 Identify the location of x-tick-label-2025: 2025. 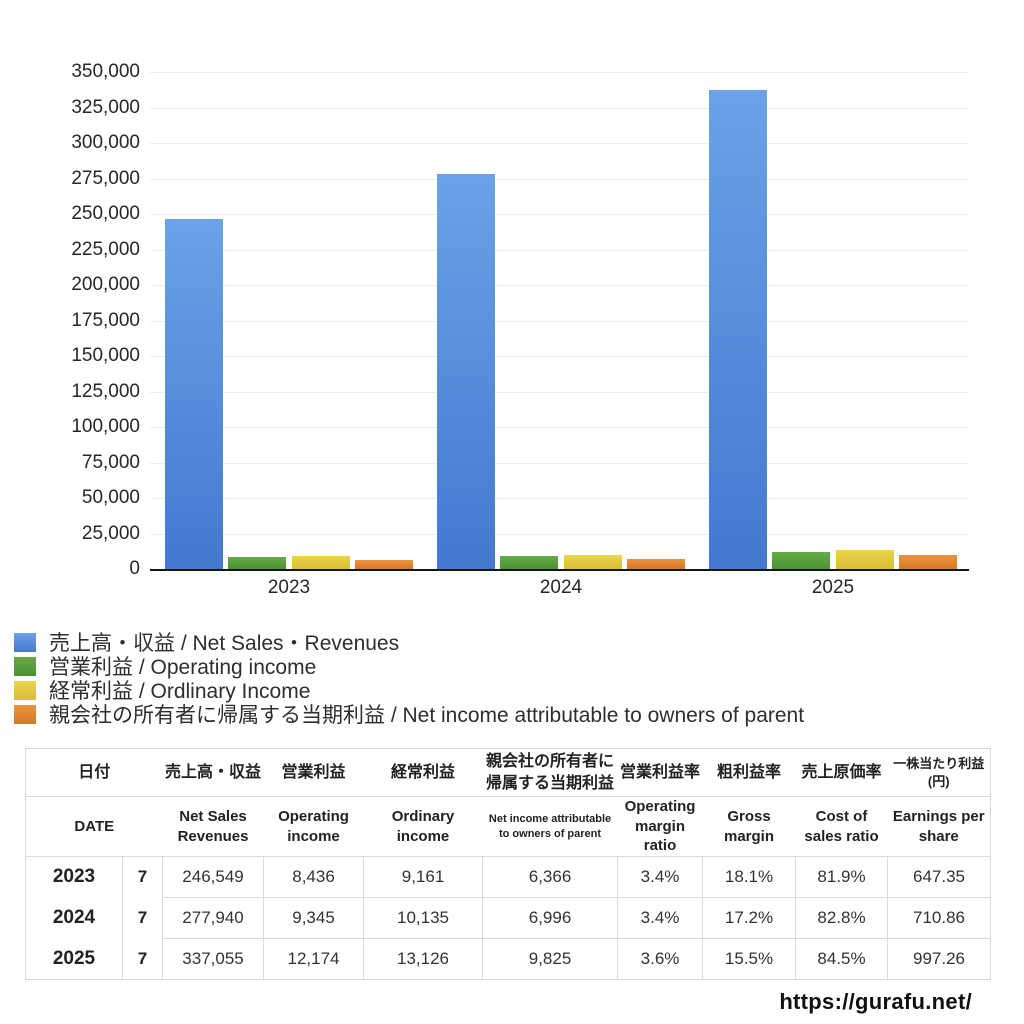
(833, 587).